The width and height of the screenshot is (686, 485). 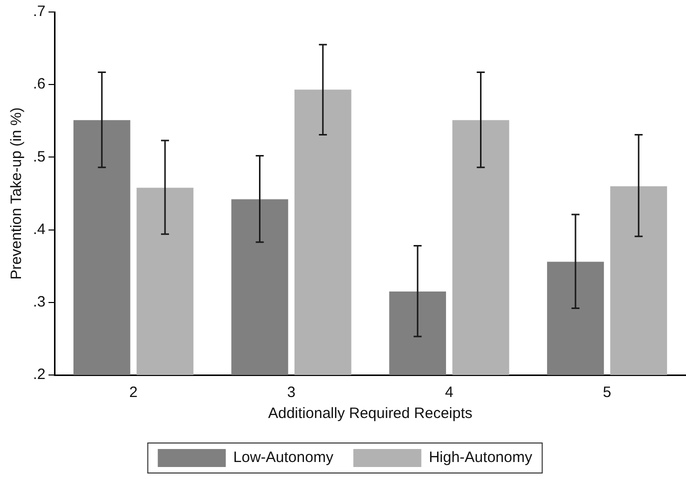 What do you see at coordinates (283, 457) in the screenshot?
I see `legend-label: Low-Autonomy` at bounding box center [283, 457].